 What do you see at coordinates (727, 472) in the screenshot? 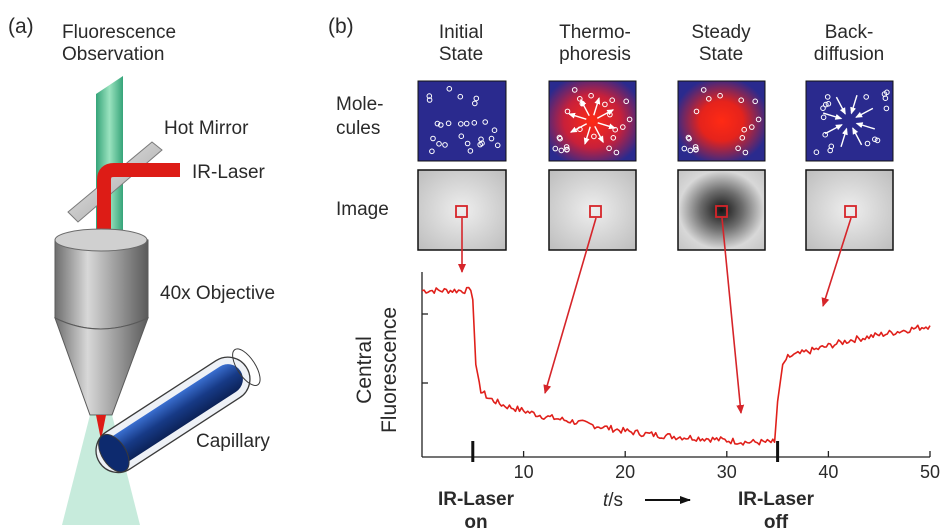
I see `x-tick-label: 30` at bounding box center [727, 472].